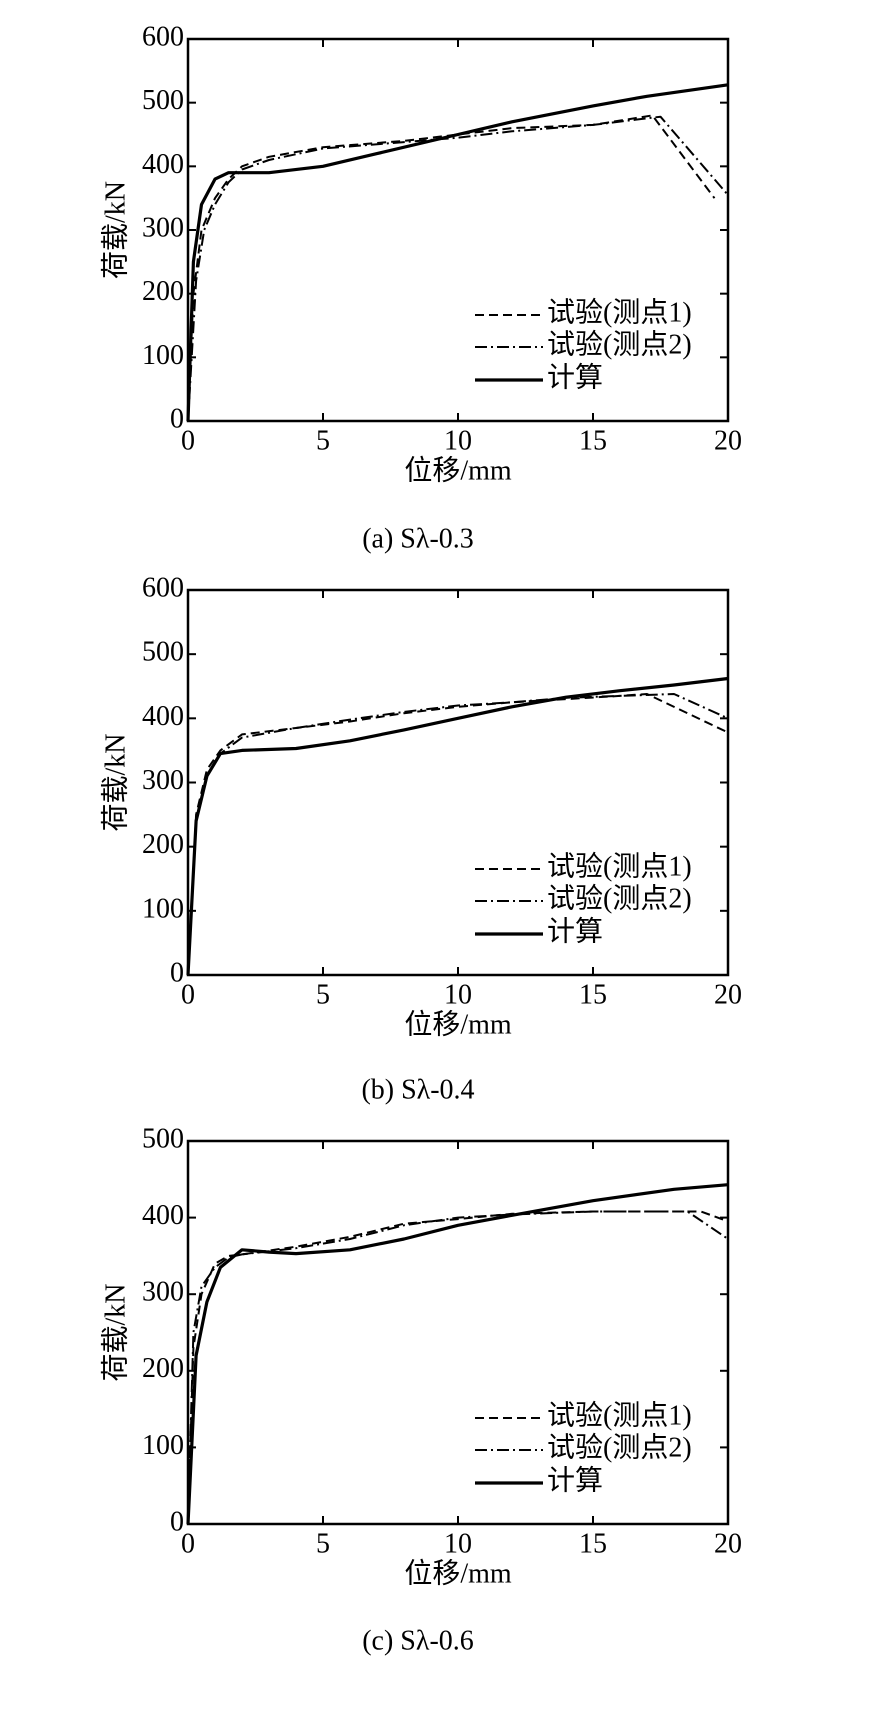  Describe the element at coordinates (418, 1640) in the screenshot. I see `caption: (c) Sλ-0.6` at that location.